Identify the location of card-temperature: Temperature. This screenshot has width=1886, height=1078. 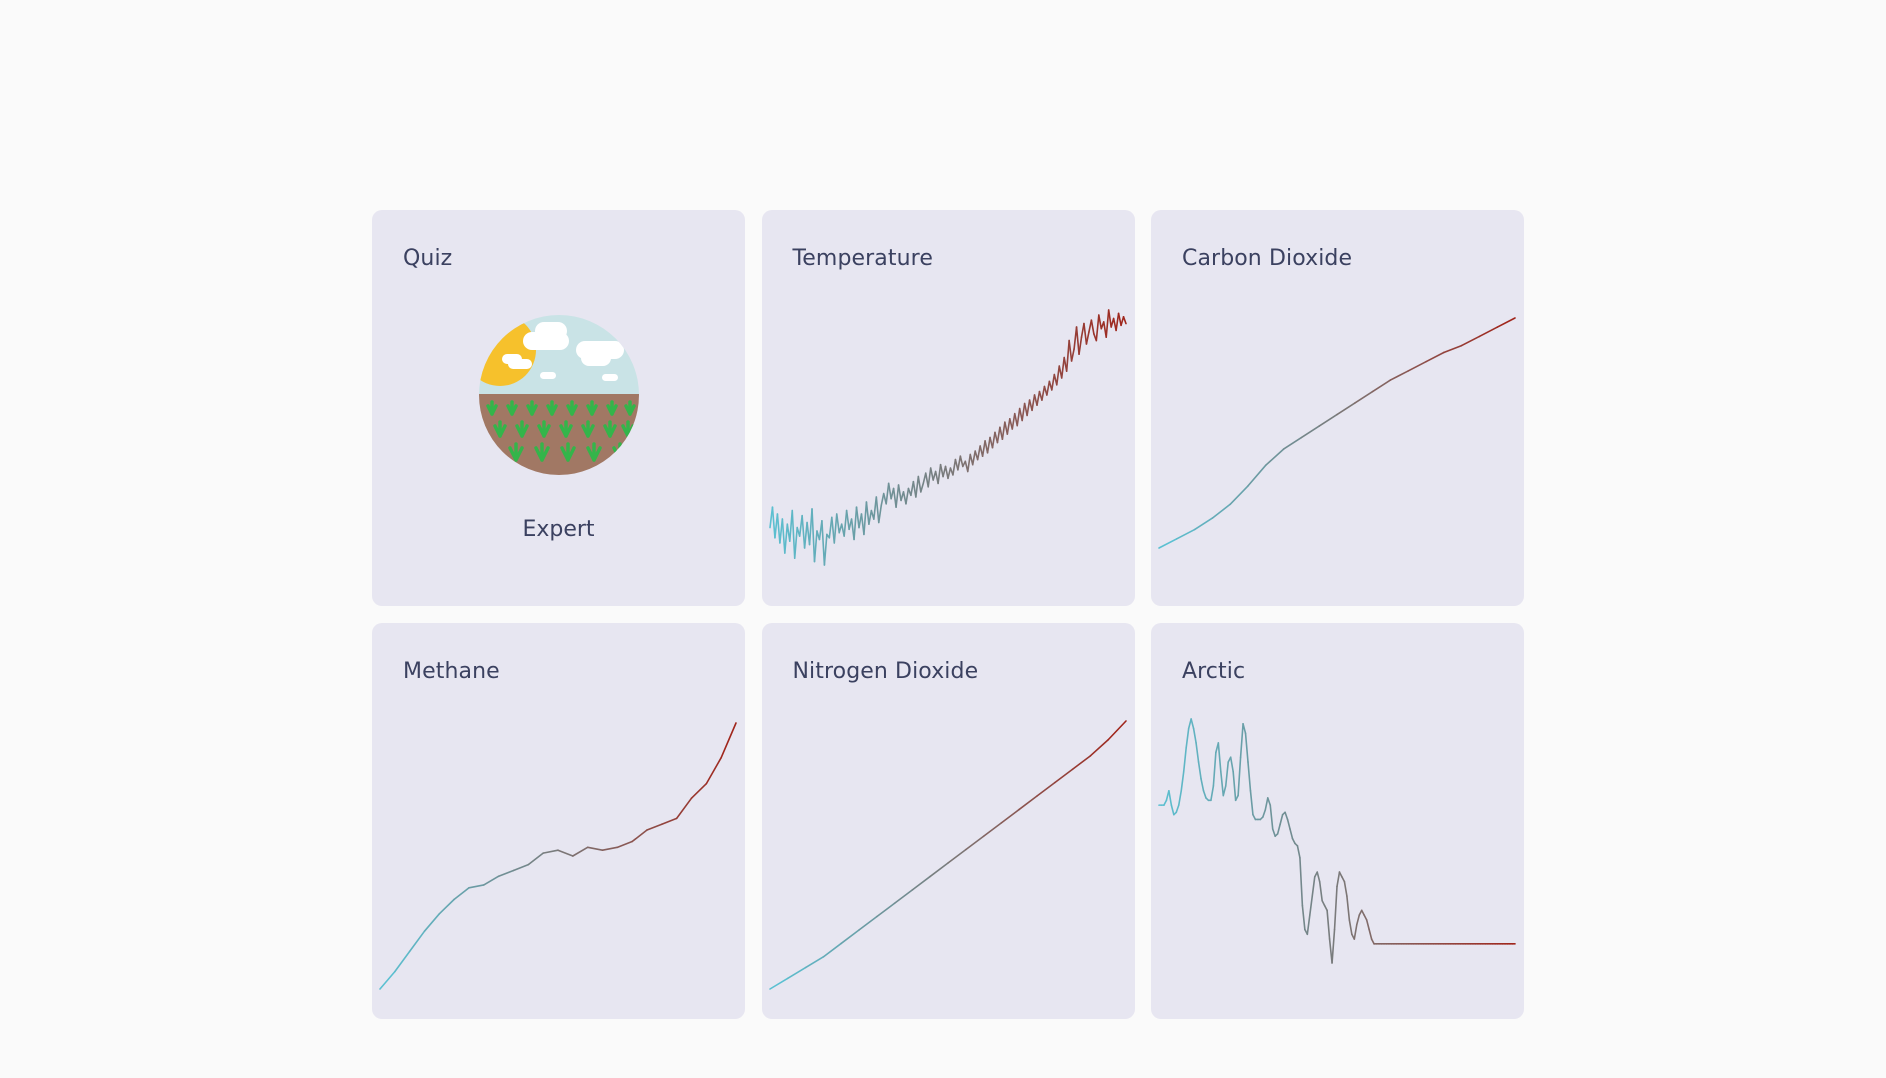
(948, 408).